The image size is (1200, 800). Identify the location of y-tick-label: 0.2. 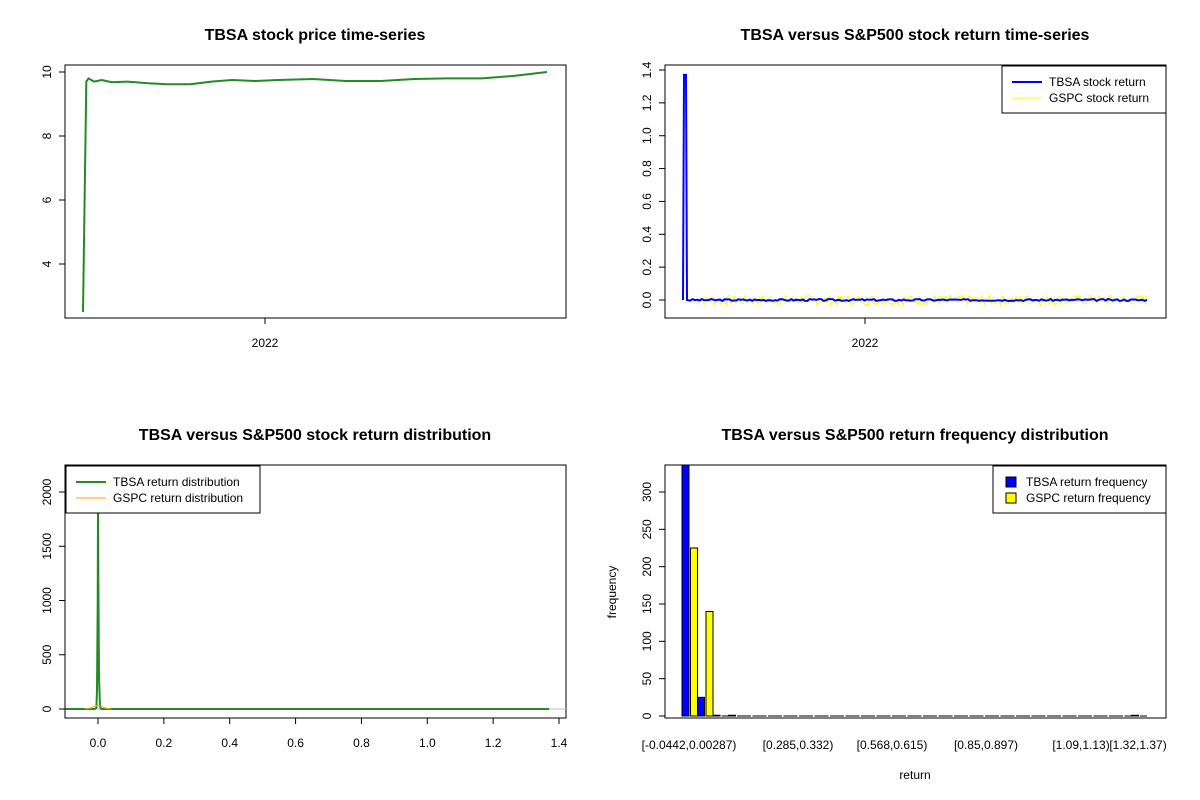
(647, 266).